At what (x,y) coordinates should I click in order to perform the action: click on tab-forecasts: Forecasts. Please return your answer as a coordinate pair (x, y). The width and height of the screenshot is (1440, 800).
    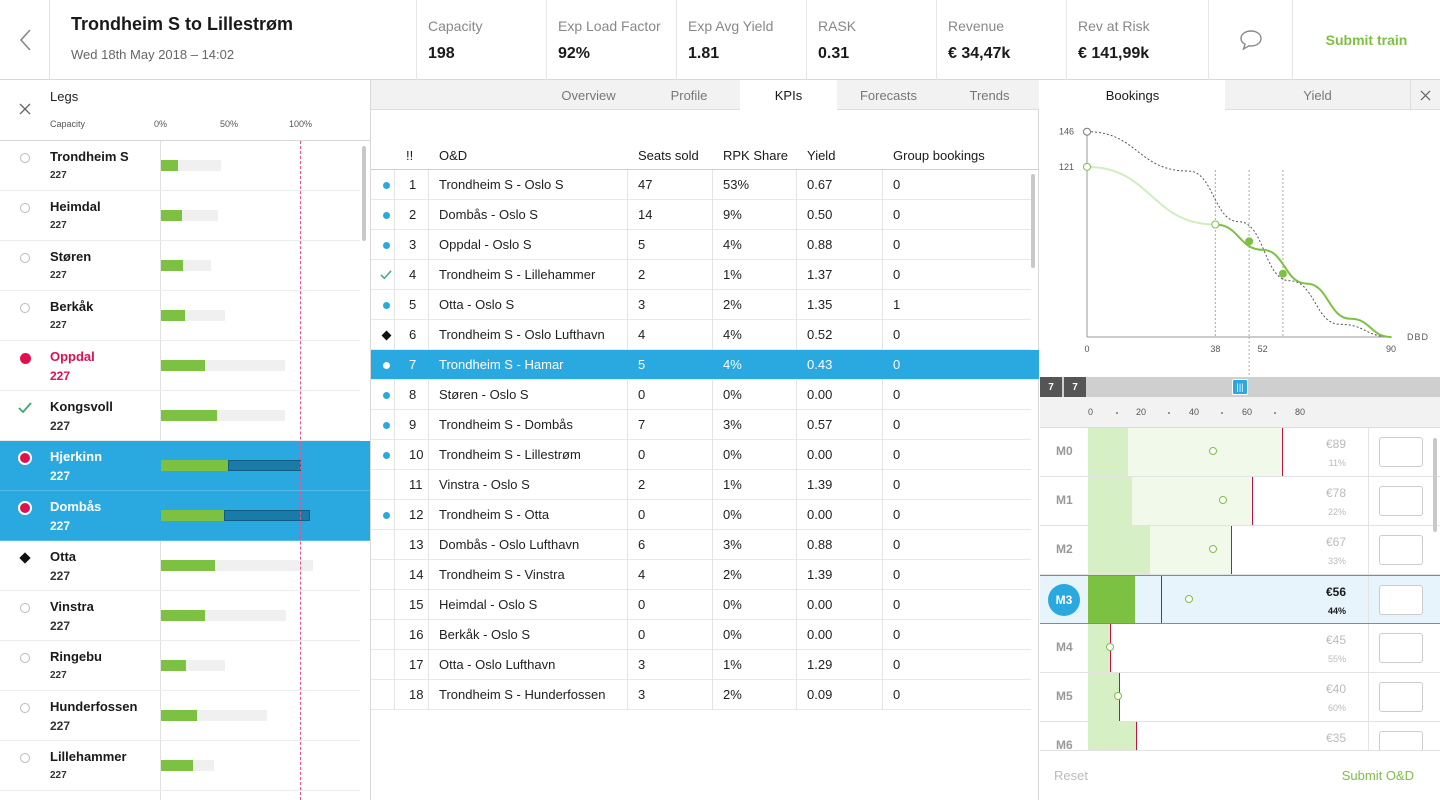
    Looking at the image, I should click on (888, 95).